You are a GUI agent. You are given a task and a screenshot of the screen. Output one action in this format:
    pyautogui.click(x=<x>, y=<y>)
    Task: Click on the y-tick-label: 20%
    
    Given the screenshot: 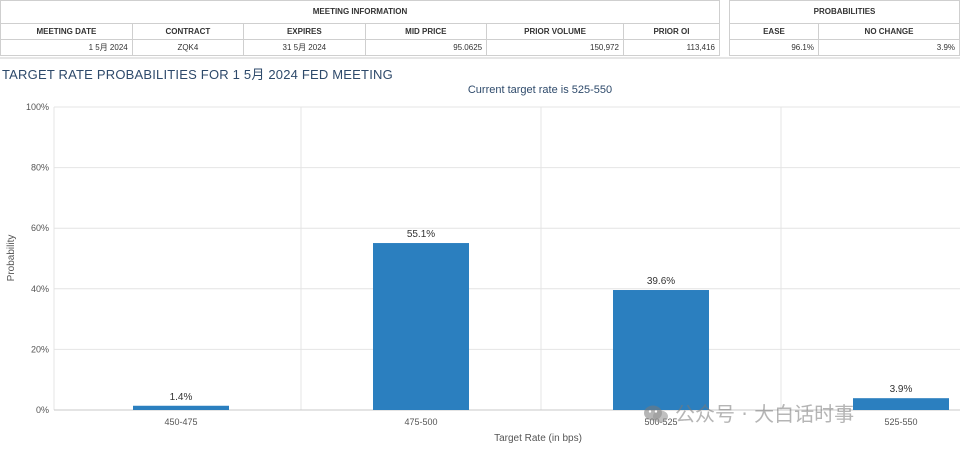 What is the action you would take?
    pyautogui.click(x=40, y=349)
    